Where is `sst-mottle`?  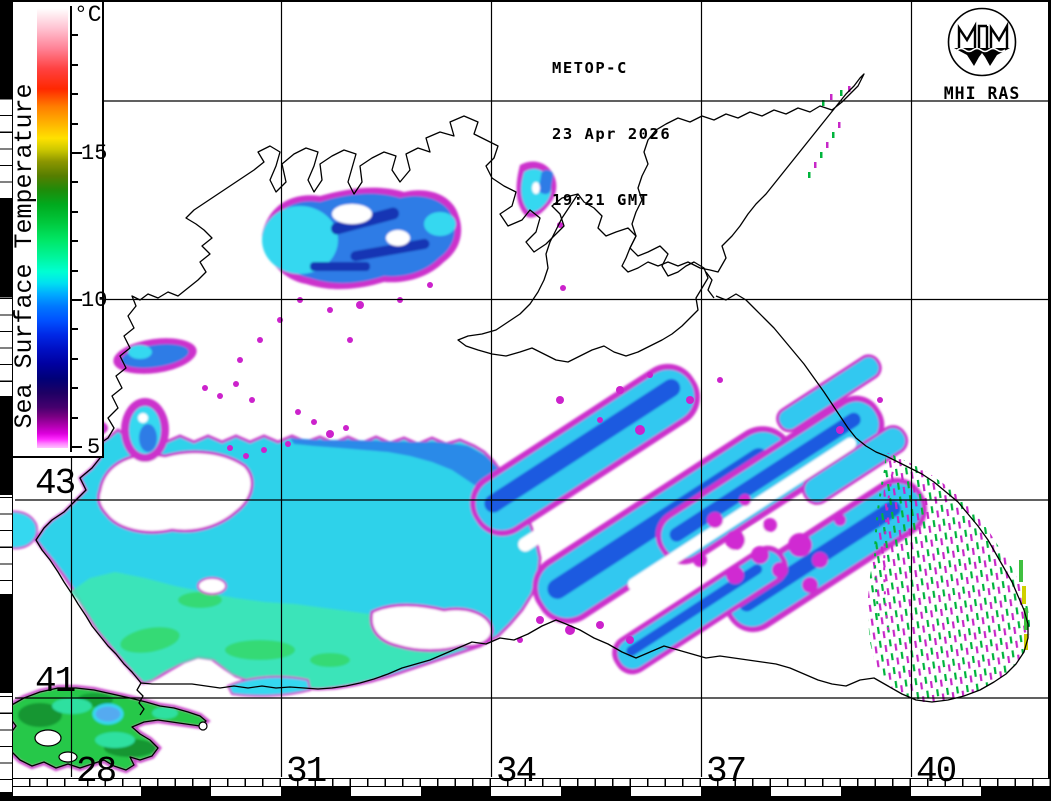 sst-mottle is located at coordinates (769, 543).